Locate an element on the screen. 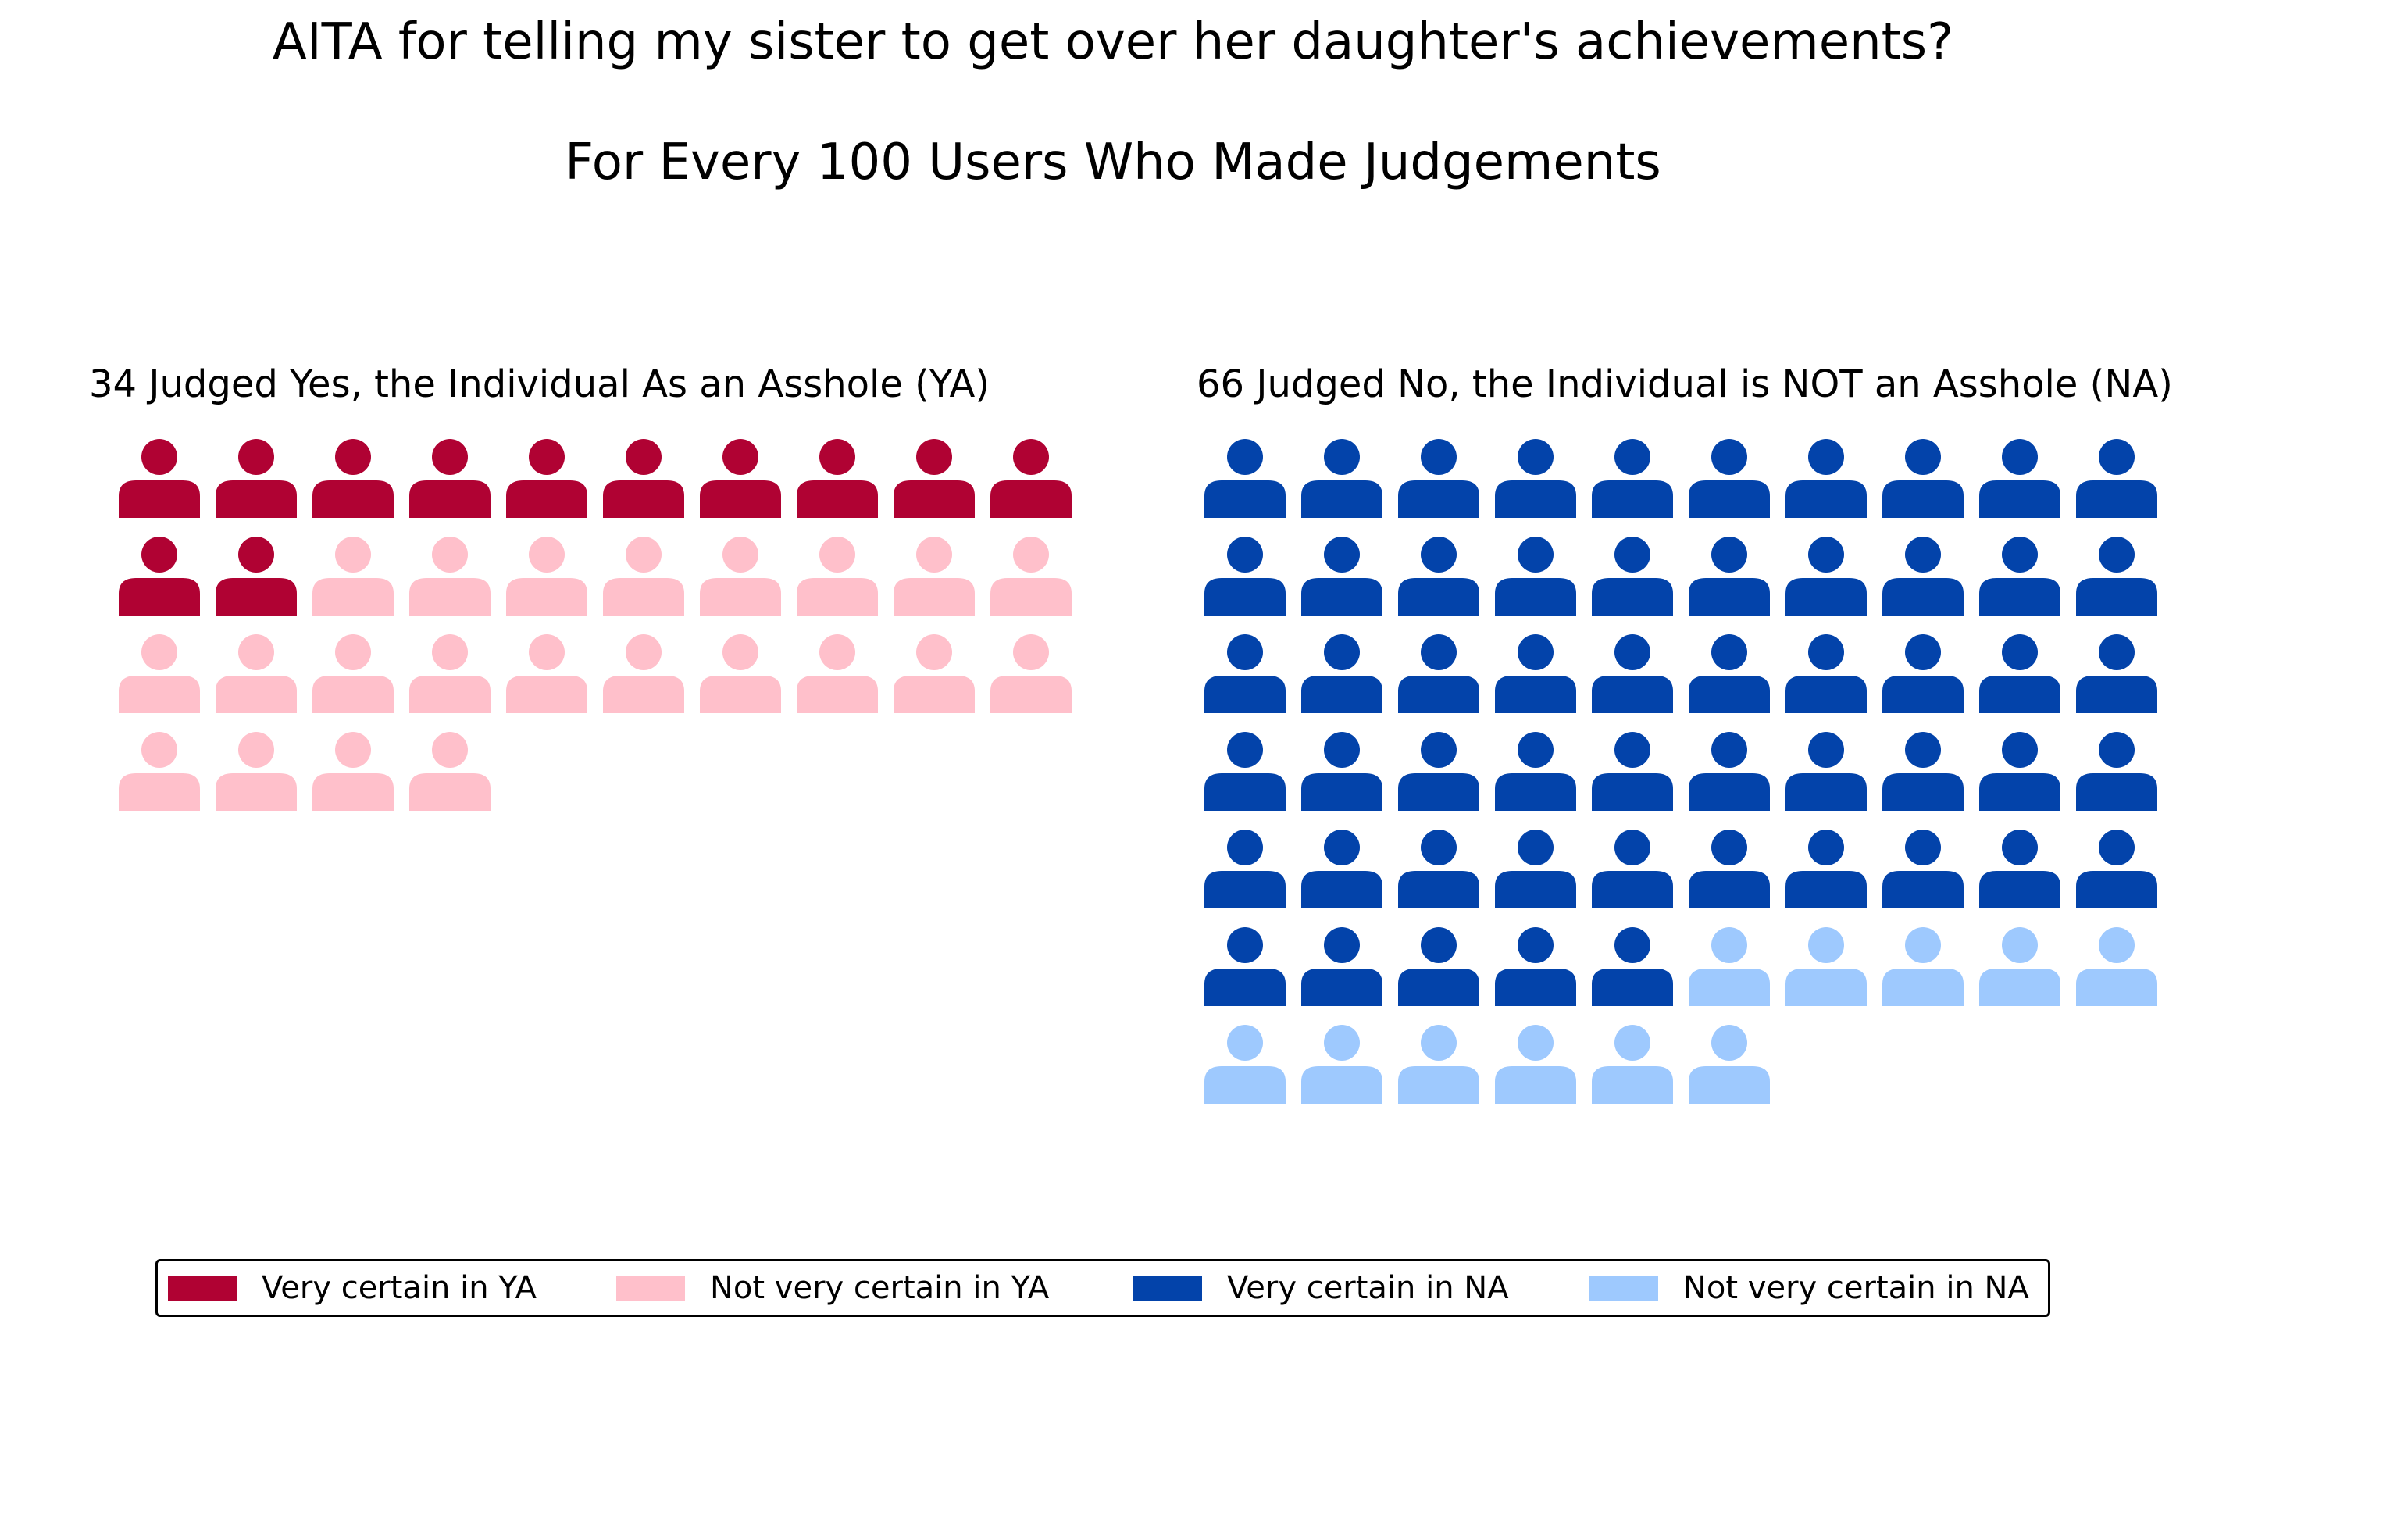 This screenshot has height=1513, width=2408. legend-entry-not-very-certain-na: Not very certain in NA is located at coordinates (1809, 1288).